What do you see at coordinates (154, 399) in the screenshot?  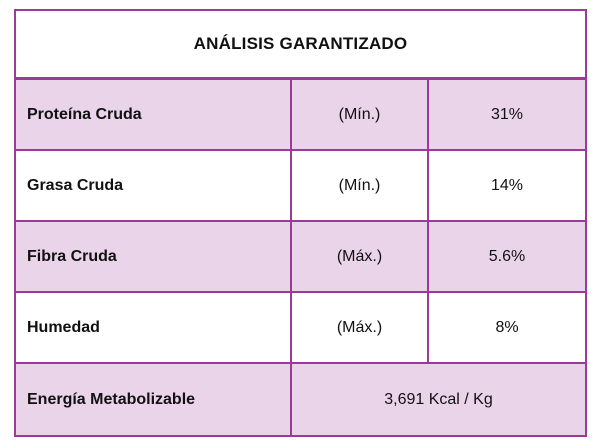 I see `energy-label: Energía Metabolizable` at bounding box center [154, 399].